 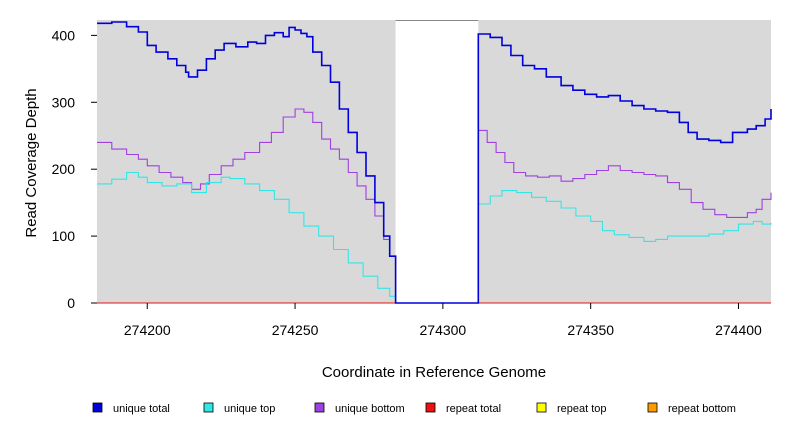 I want to click on x-tick-label: 274350, so click(x=590, y=330).